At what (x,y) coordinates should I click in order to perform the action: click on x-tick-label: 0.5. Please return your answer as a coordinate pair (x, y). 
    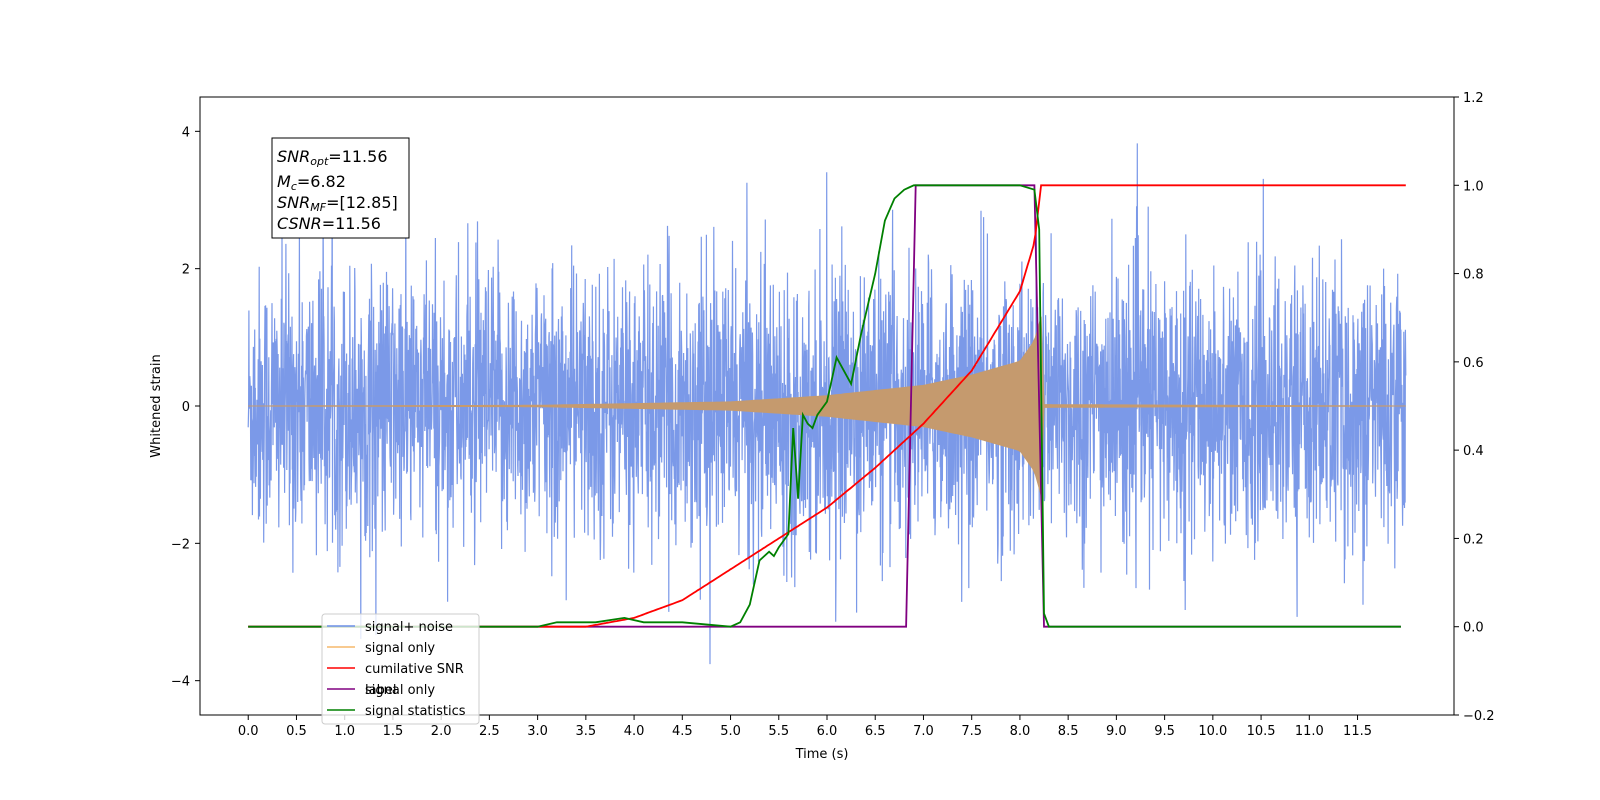
    Looking at the image, I should click on (296, 731).